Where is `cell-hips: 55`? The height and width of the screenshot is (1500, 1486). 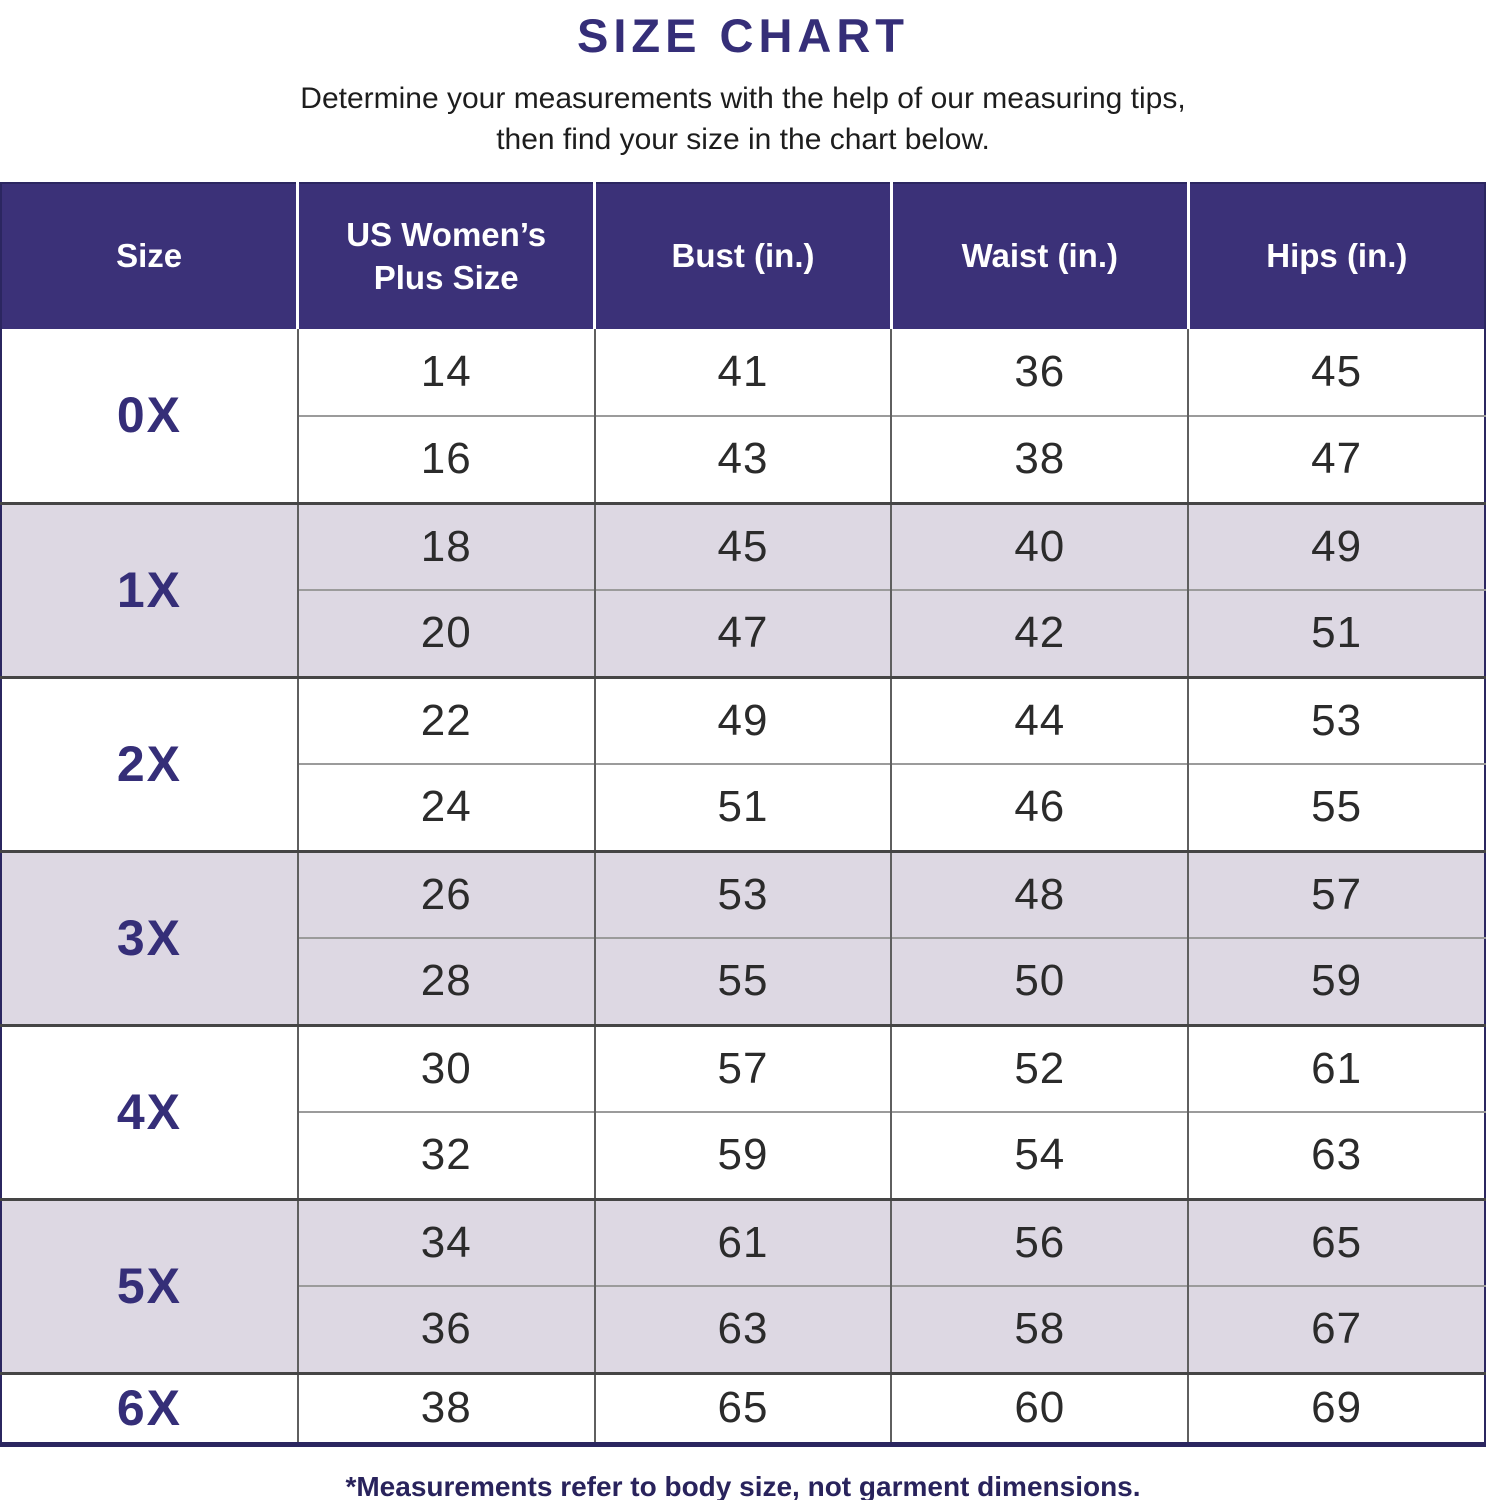 cell-hips: 55 is located at coordinates (1336, 807).